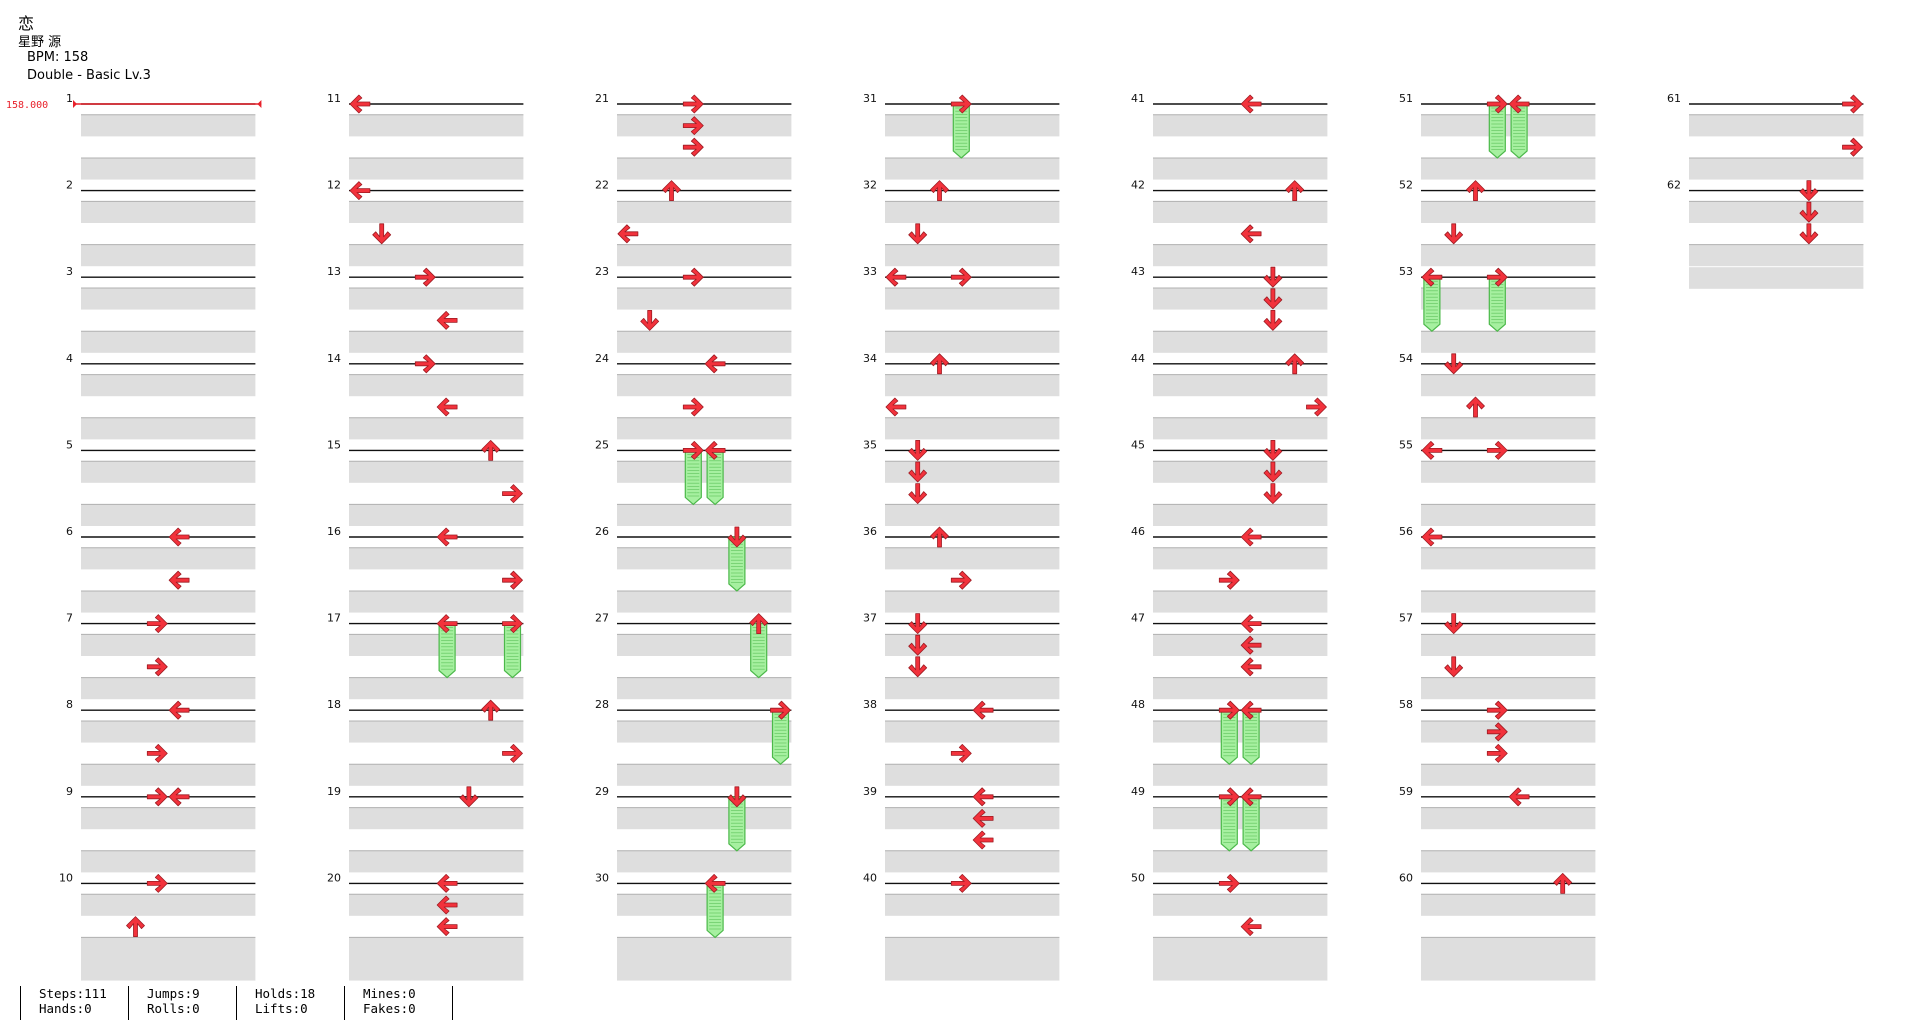 The width and height of the screenshot is (1907, 1024). What do you see at coordinates (1138, 704) in the screenshot?
I see `measure-number: 48` at bounding box center [1138, 704].